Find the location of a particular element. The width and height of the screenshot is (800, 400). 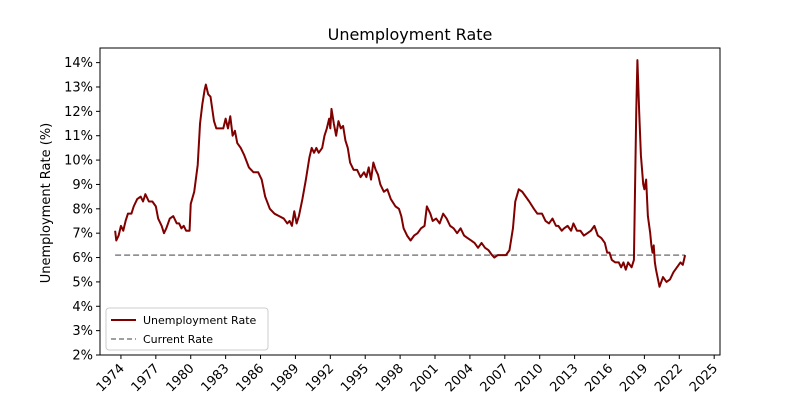

y-tick-label: 9% is located at coordinates (82, 185).